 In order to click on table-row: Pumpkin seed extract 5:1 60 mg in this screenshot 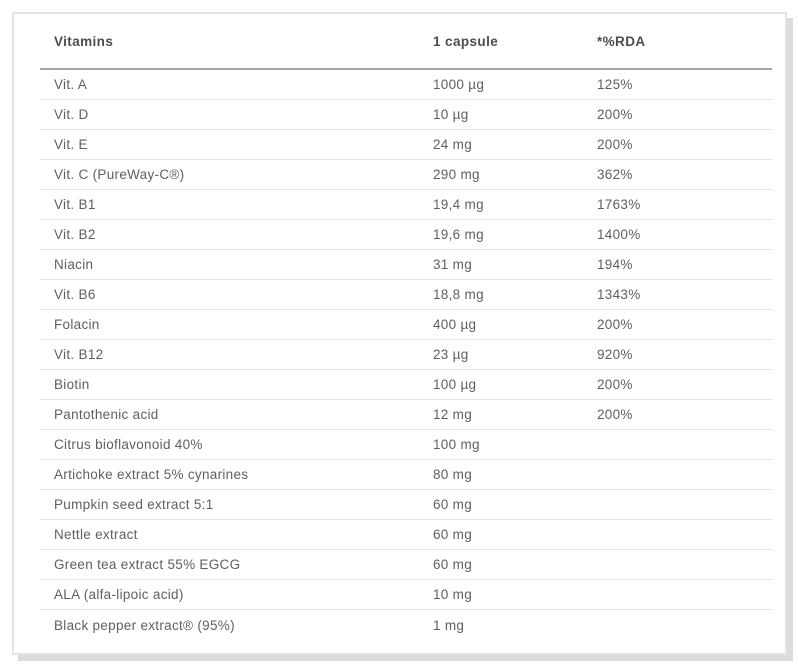, I will do `click(406, 505)`.